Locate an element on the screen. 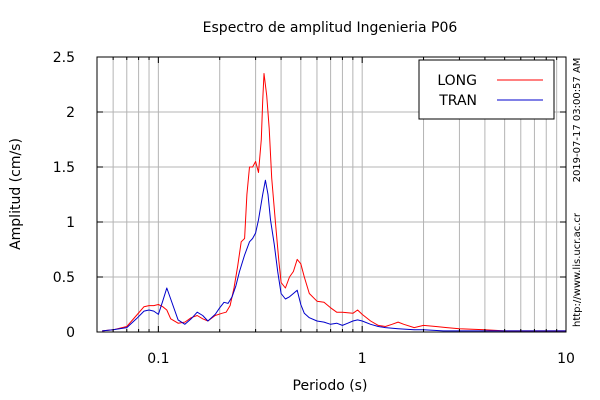  x-tick-label: 0.1 is located at coordinates (158, 359).